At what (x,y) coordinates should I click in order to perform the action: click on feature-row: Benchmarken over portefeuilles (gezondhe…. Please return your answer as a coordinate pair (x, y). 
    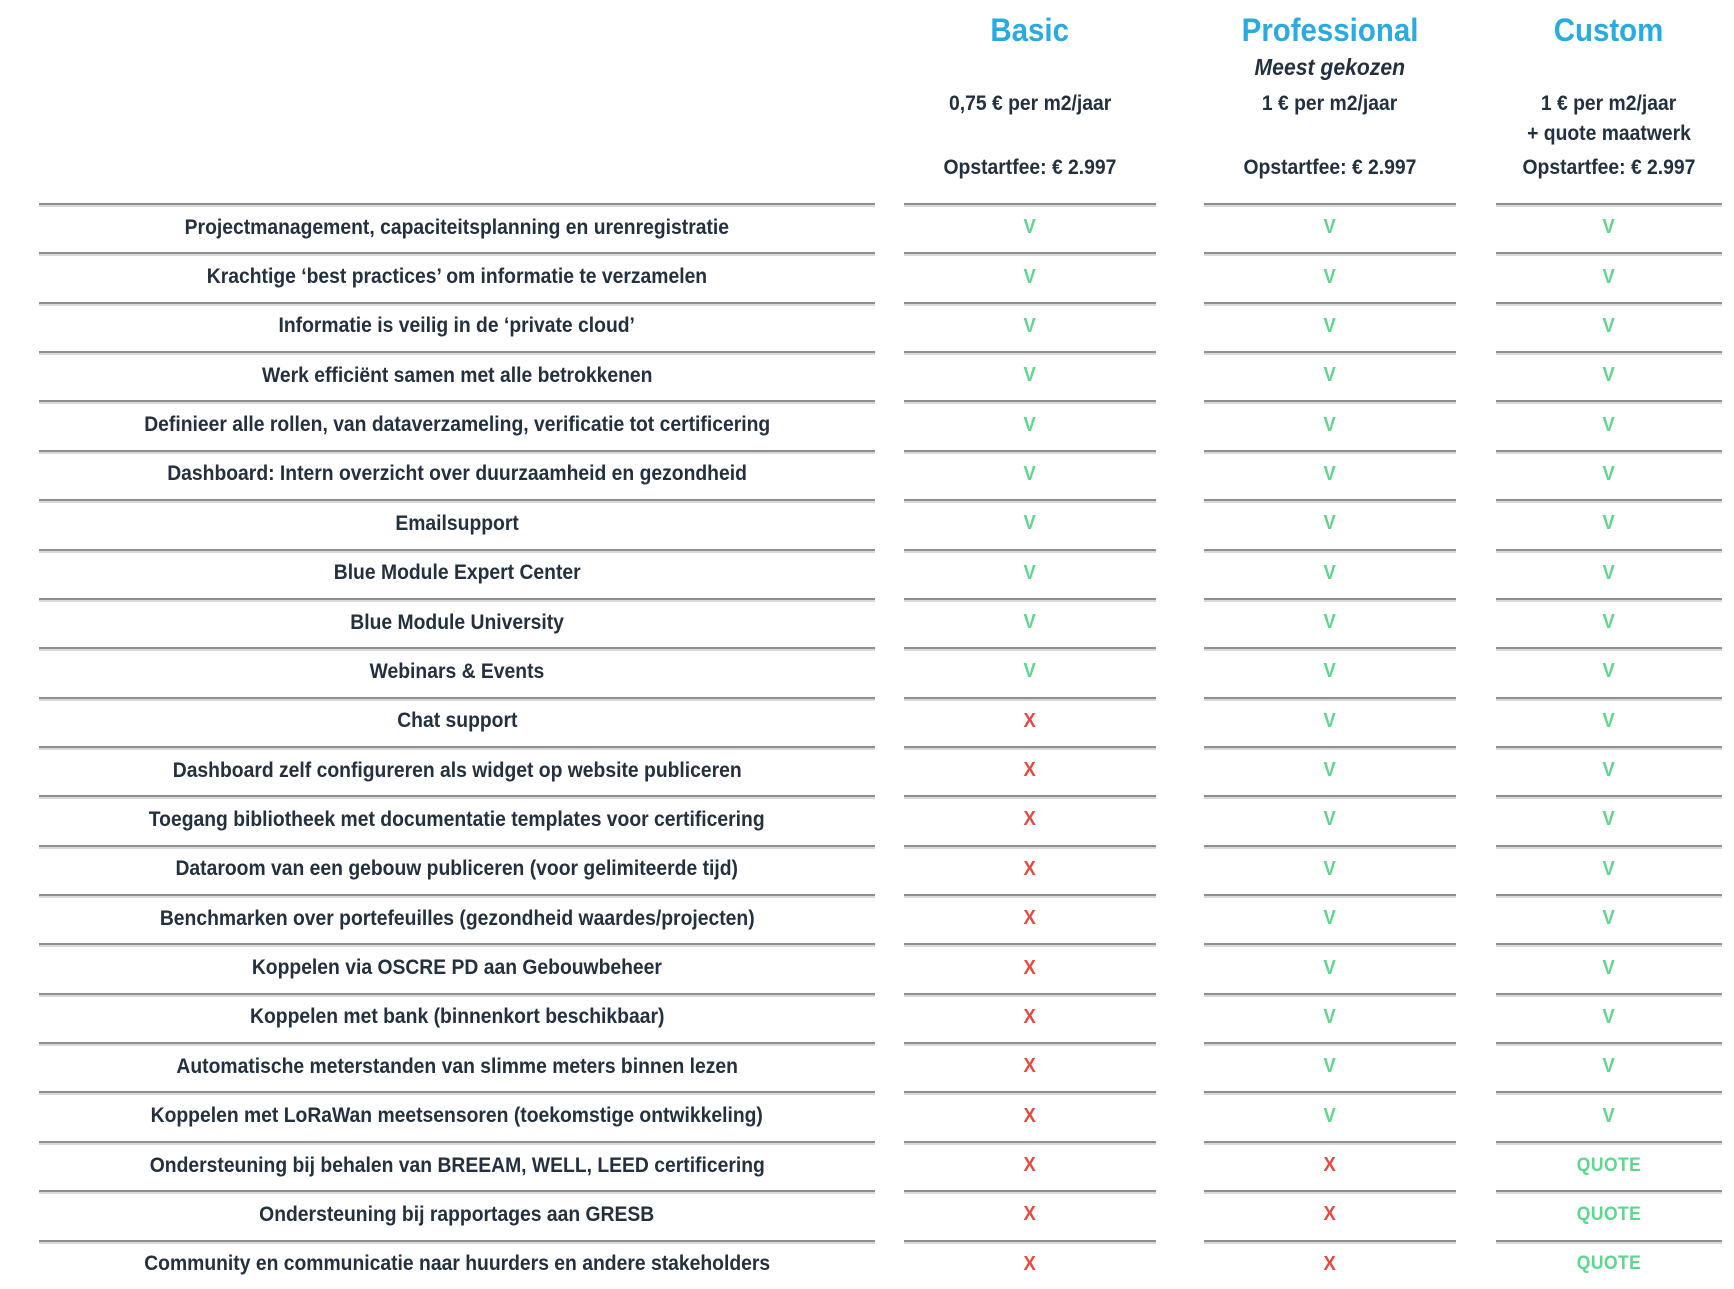
    Looking at the image, I should click on (880, 918).